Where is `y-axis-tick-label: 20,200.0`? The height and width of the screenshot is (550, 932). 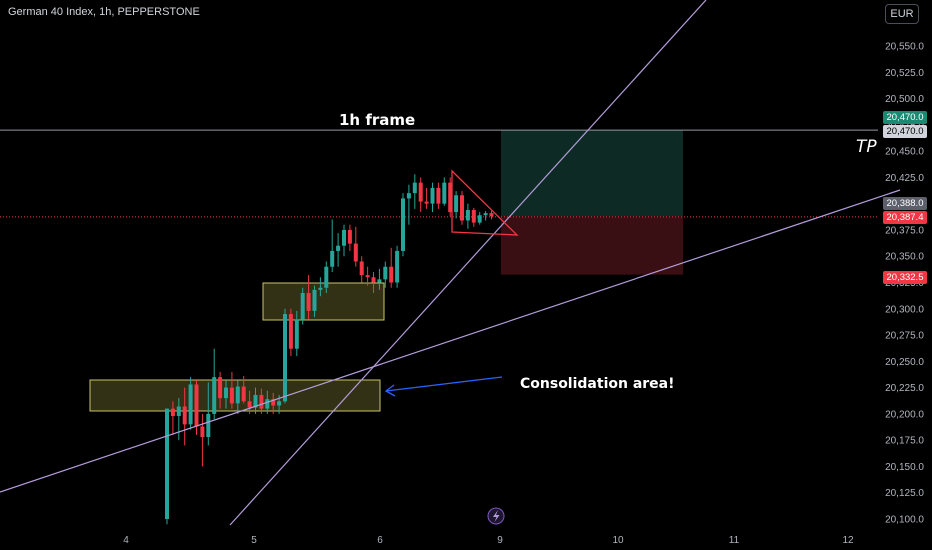
y-axis-tick-label: 20,200.0 is located at coordinates (904, 414).